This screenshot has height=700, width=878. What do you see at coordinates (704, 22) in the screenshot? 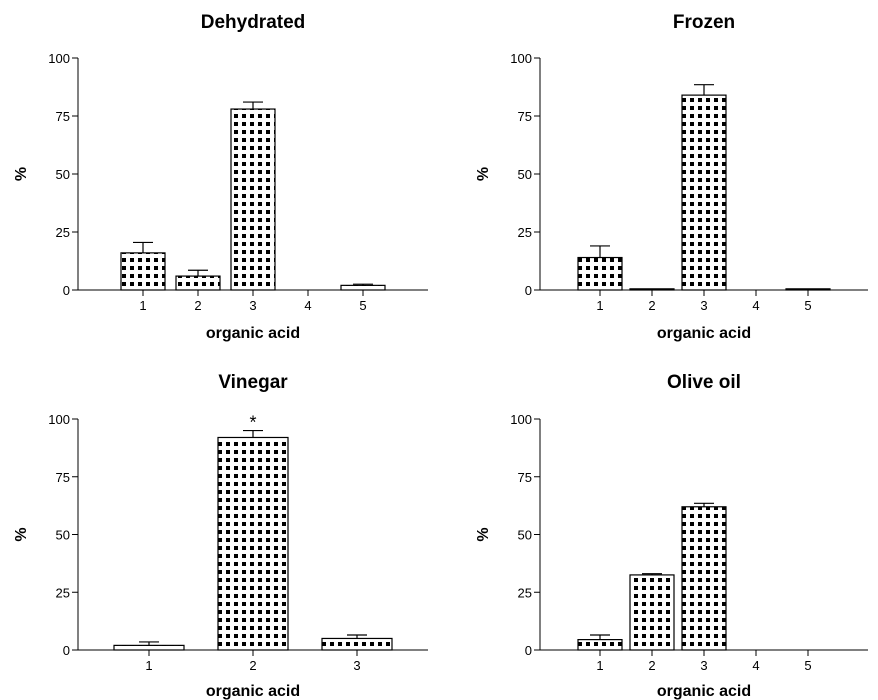
I see `chart-title: Frozen` at bounding box center [704, 22].